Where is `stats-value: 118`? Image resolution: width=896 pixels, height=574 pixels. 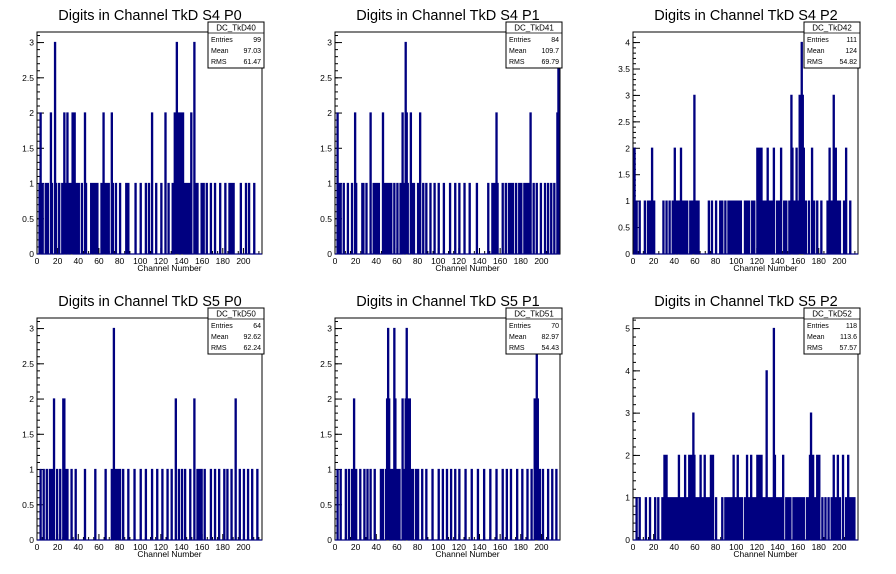 stats-value: 118 is located at coordinates (851, 326).